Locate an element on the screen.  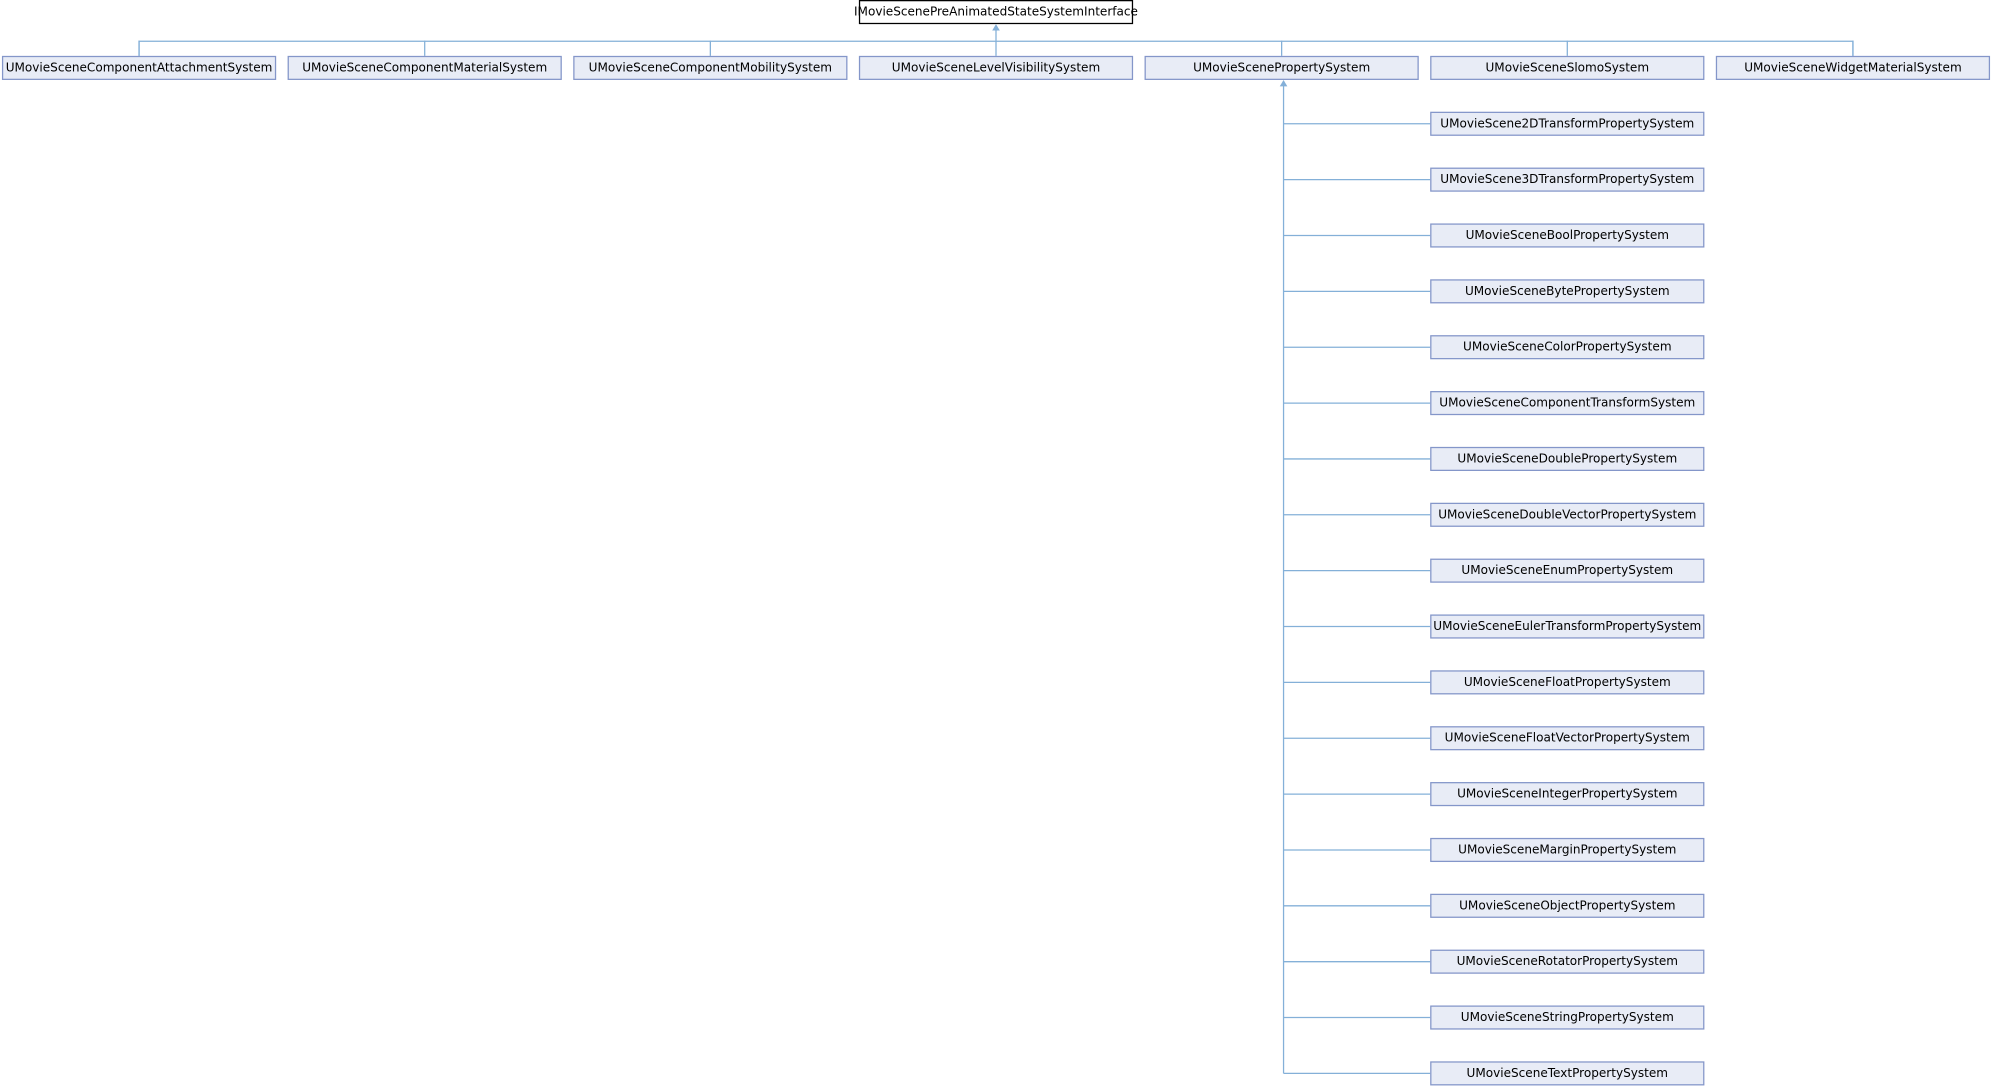
class-label: UMovieSceneDoubleVectorPropertySystem is located at coordinates (1567, 514).